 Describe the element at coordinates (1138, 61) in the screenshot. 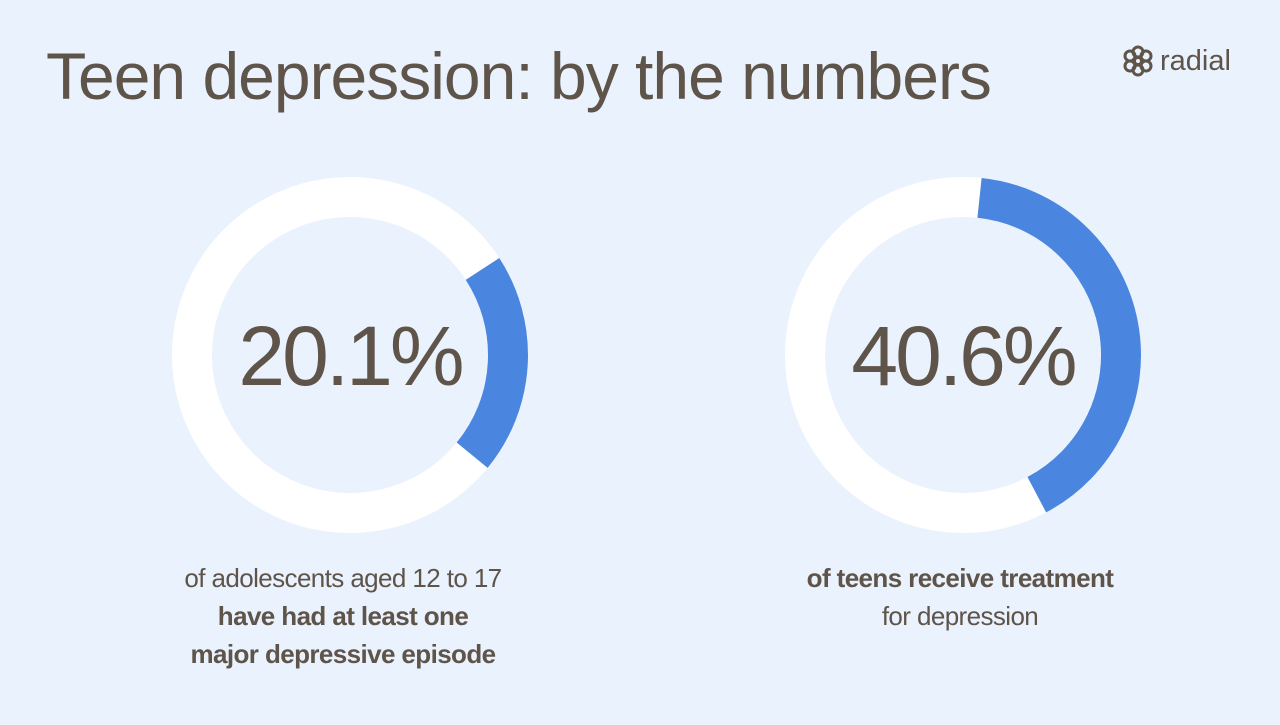

I see `logo-icon` at that location.